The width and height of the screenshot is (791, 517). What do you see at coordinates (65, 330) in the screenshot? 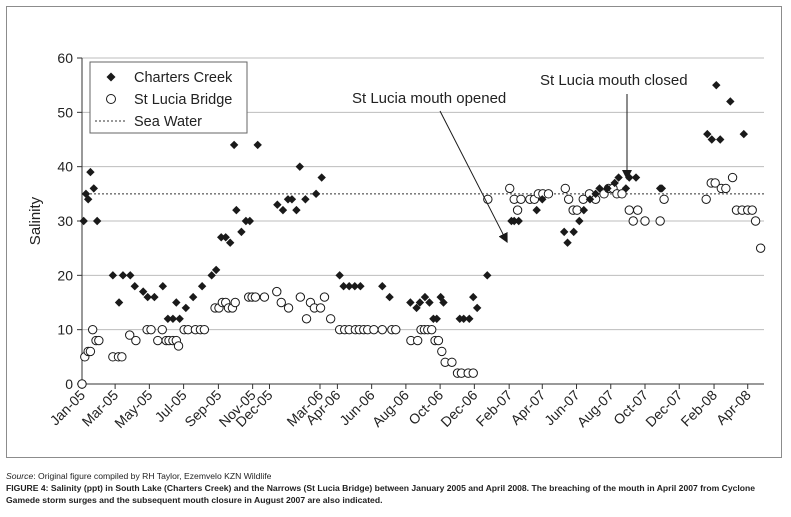
I see `y-tick-label: 10` at bounding box center [65, 330].